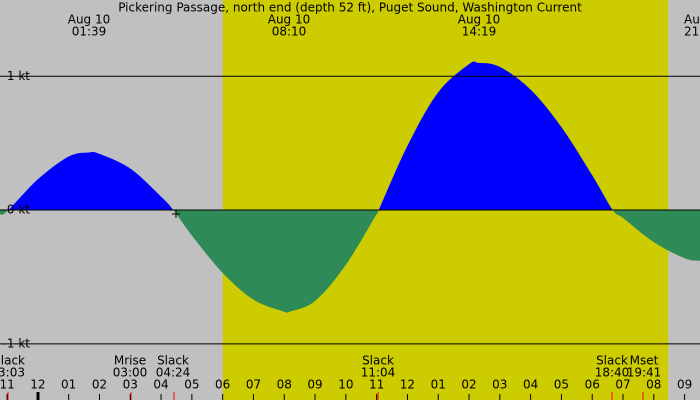 The image size is (700, 400). What do you see at coordinates (176, 214) in the screenshot?
I see `slack-marker` at bounding box center [176, 214].